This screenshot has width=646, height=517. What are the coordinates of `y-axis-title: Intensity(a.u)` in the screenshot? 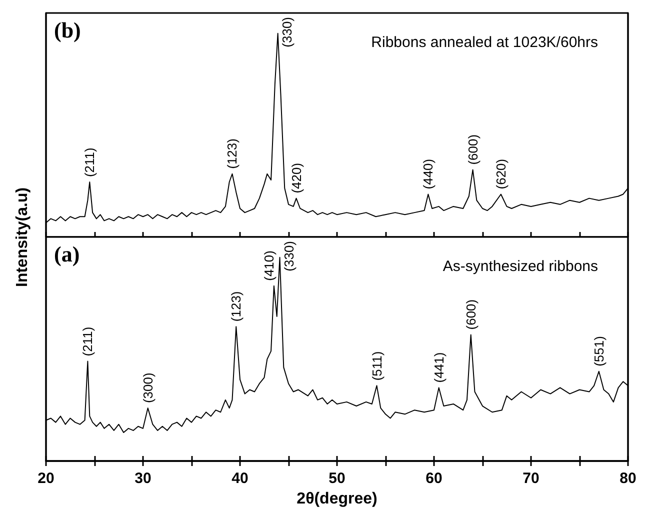 It's located at (23, 237).